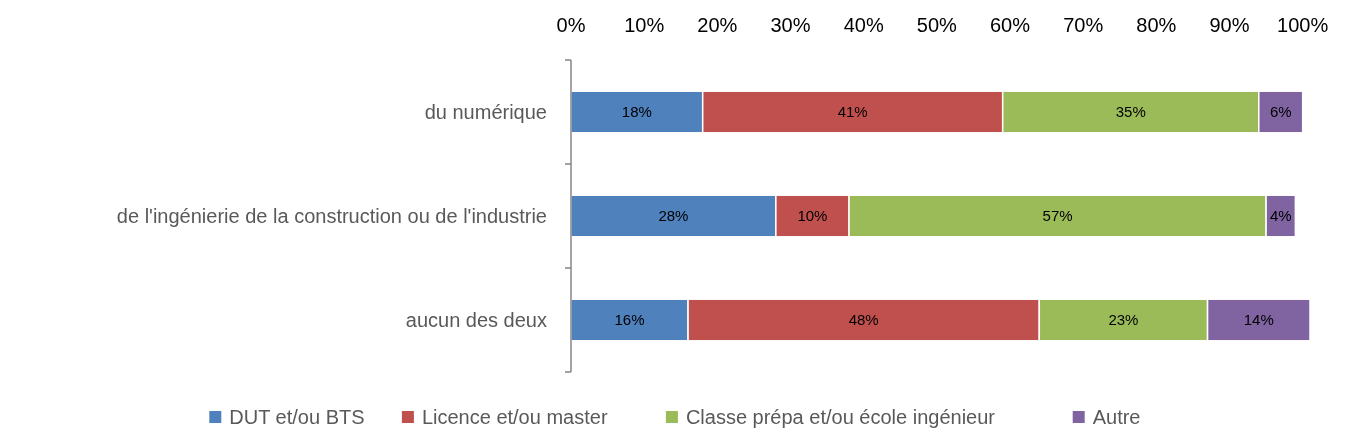 This screenshot has width=1353, height=434. I want to click on data-label: 18%, so click(636, 112).